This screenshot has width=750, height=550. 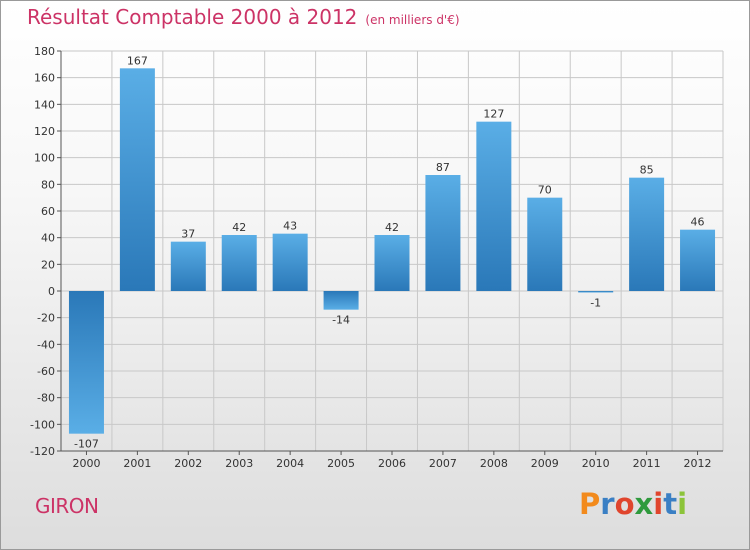 I want to click on y-tick-label: 0, so click(x=51, y=291).